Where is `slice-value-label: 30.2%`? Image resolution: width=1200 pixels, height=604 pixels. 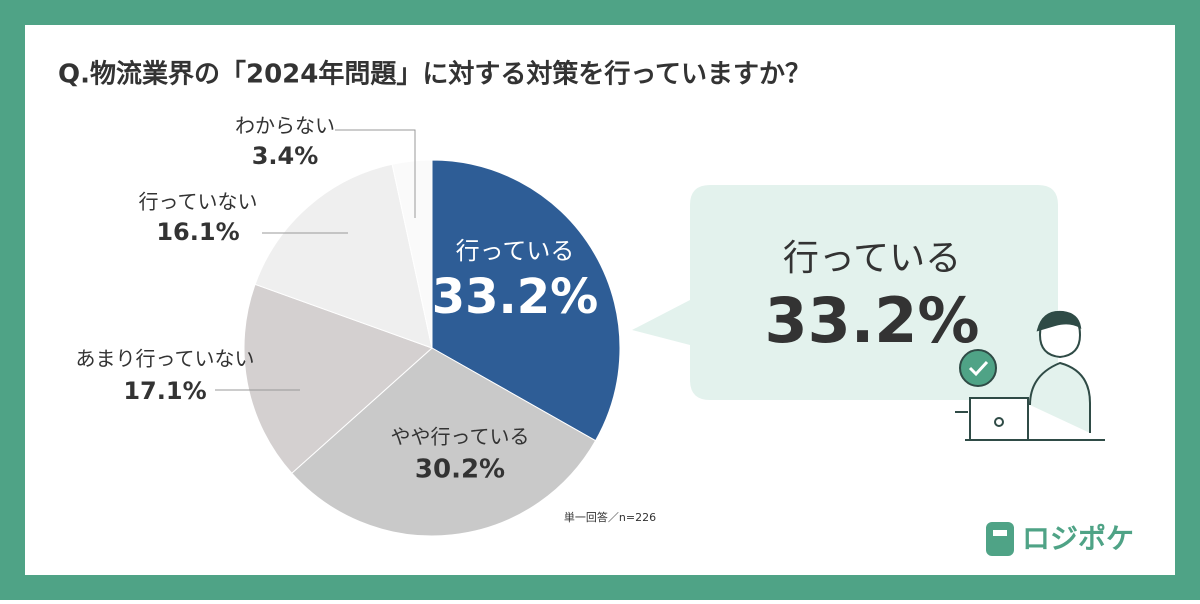
slice-value-label: 30.2% is located at coordinates (460, 470).